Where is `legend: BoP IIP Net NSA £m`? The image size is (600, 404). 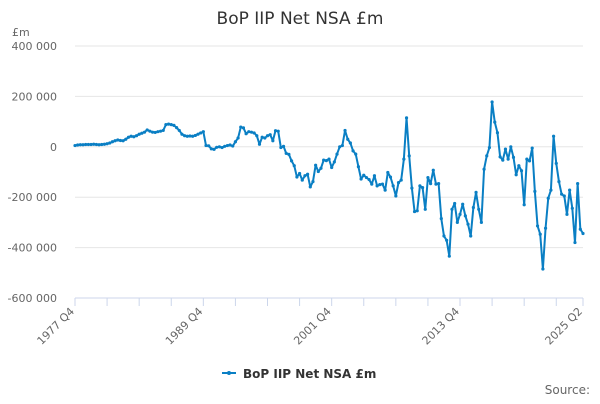
legend: BoP IIP Net NSA £m is located at coordinates (299, 374).